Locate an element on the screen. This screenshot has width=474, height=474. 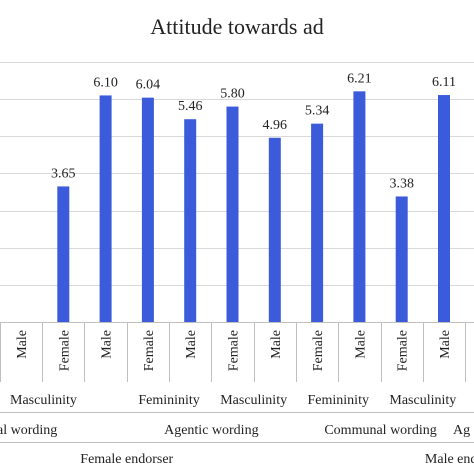
data-label: 4.96 is located at coordinates (275, 125).